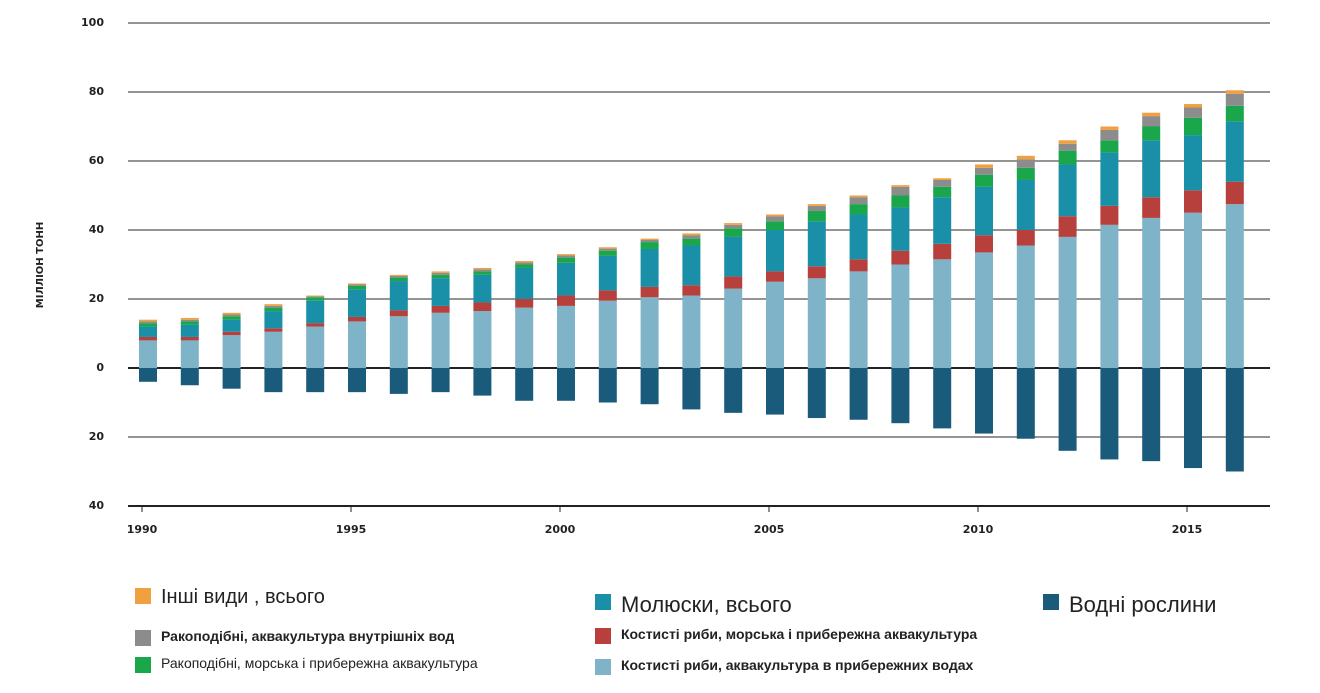  Describe the element at coordinates (1143, 604) in the screenshot. I see `legend-label: Водні рослини` at that location.